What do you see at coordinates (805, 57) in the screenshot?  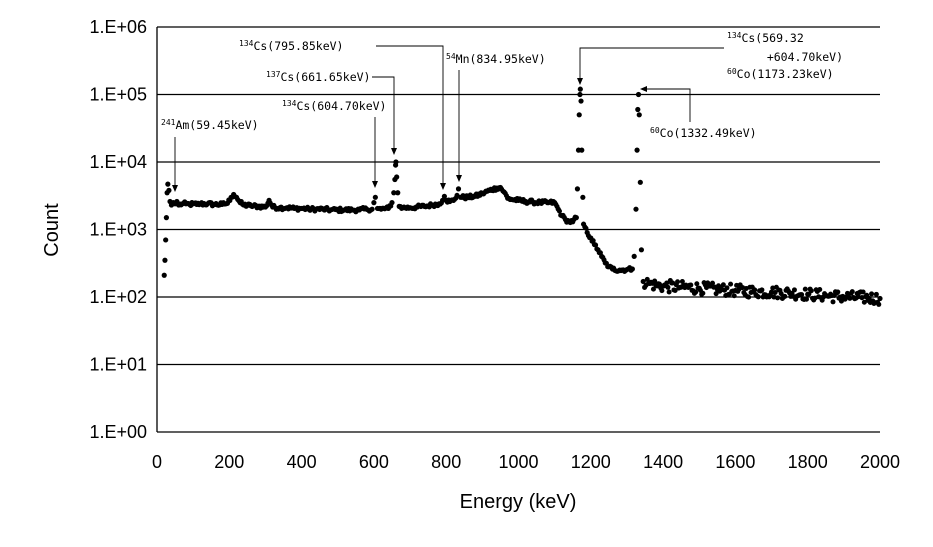 I see `annotation-label: +604.70keV)` at bounding box center [805, 57].